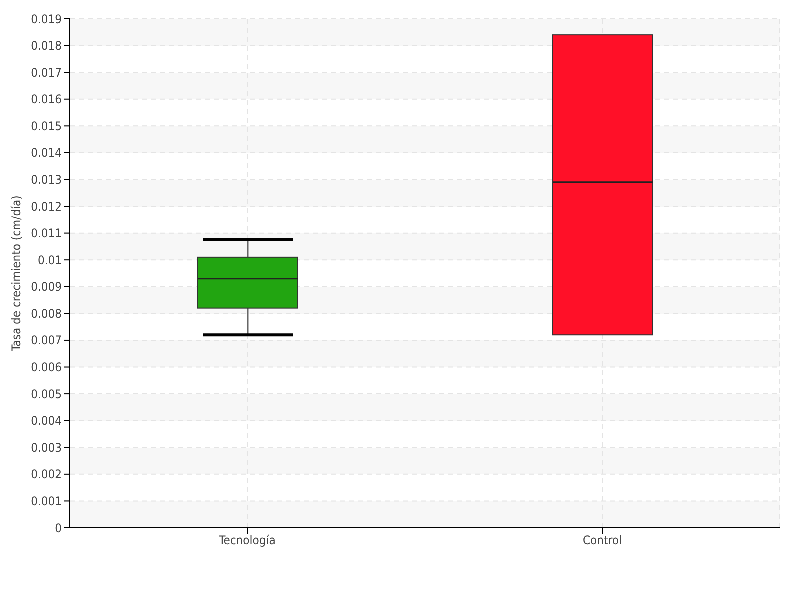 Image resolution: width=800 pixels, height=600 pixels. What do you see at coordinates (46, 367) in the screenshot?
I see `y-tick-label: 0.006` at bounding box center [46, 367].